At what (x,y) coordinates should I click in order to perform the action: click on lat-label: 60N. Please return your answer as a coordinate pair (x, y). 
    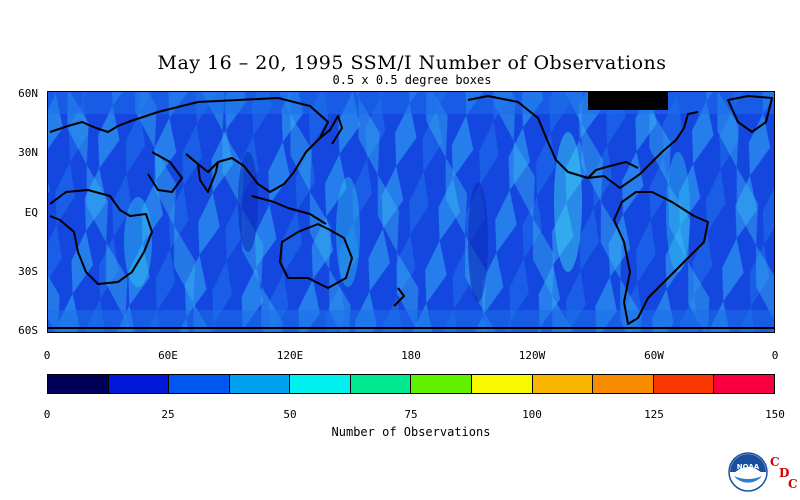
    Looking at the image, I should click on (28, 93).